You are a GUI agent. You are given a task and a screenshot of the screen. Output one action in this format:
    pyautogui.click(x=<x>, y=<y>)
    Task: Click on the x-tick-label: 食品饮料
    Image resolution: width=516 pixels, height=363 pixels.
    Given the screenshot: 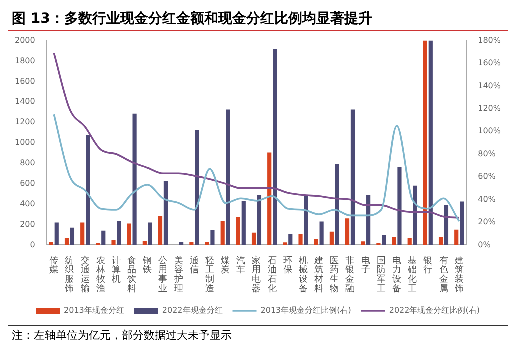 What is the action you would take?
    pyautogui.click(x=131, y=275)
    